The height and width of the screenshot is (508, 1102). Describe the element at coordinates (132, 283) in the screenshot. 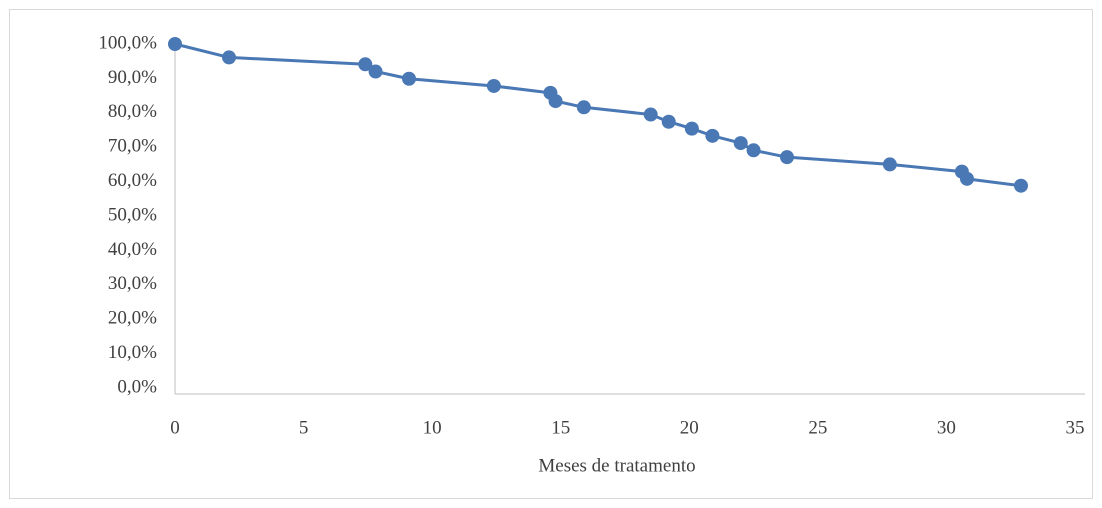

I see `y-tick-label: 30,0%` at that location.